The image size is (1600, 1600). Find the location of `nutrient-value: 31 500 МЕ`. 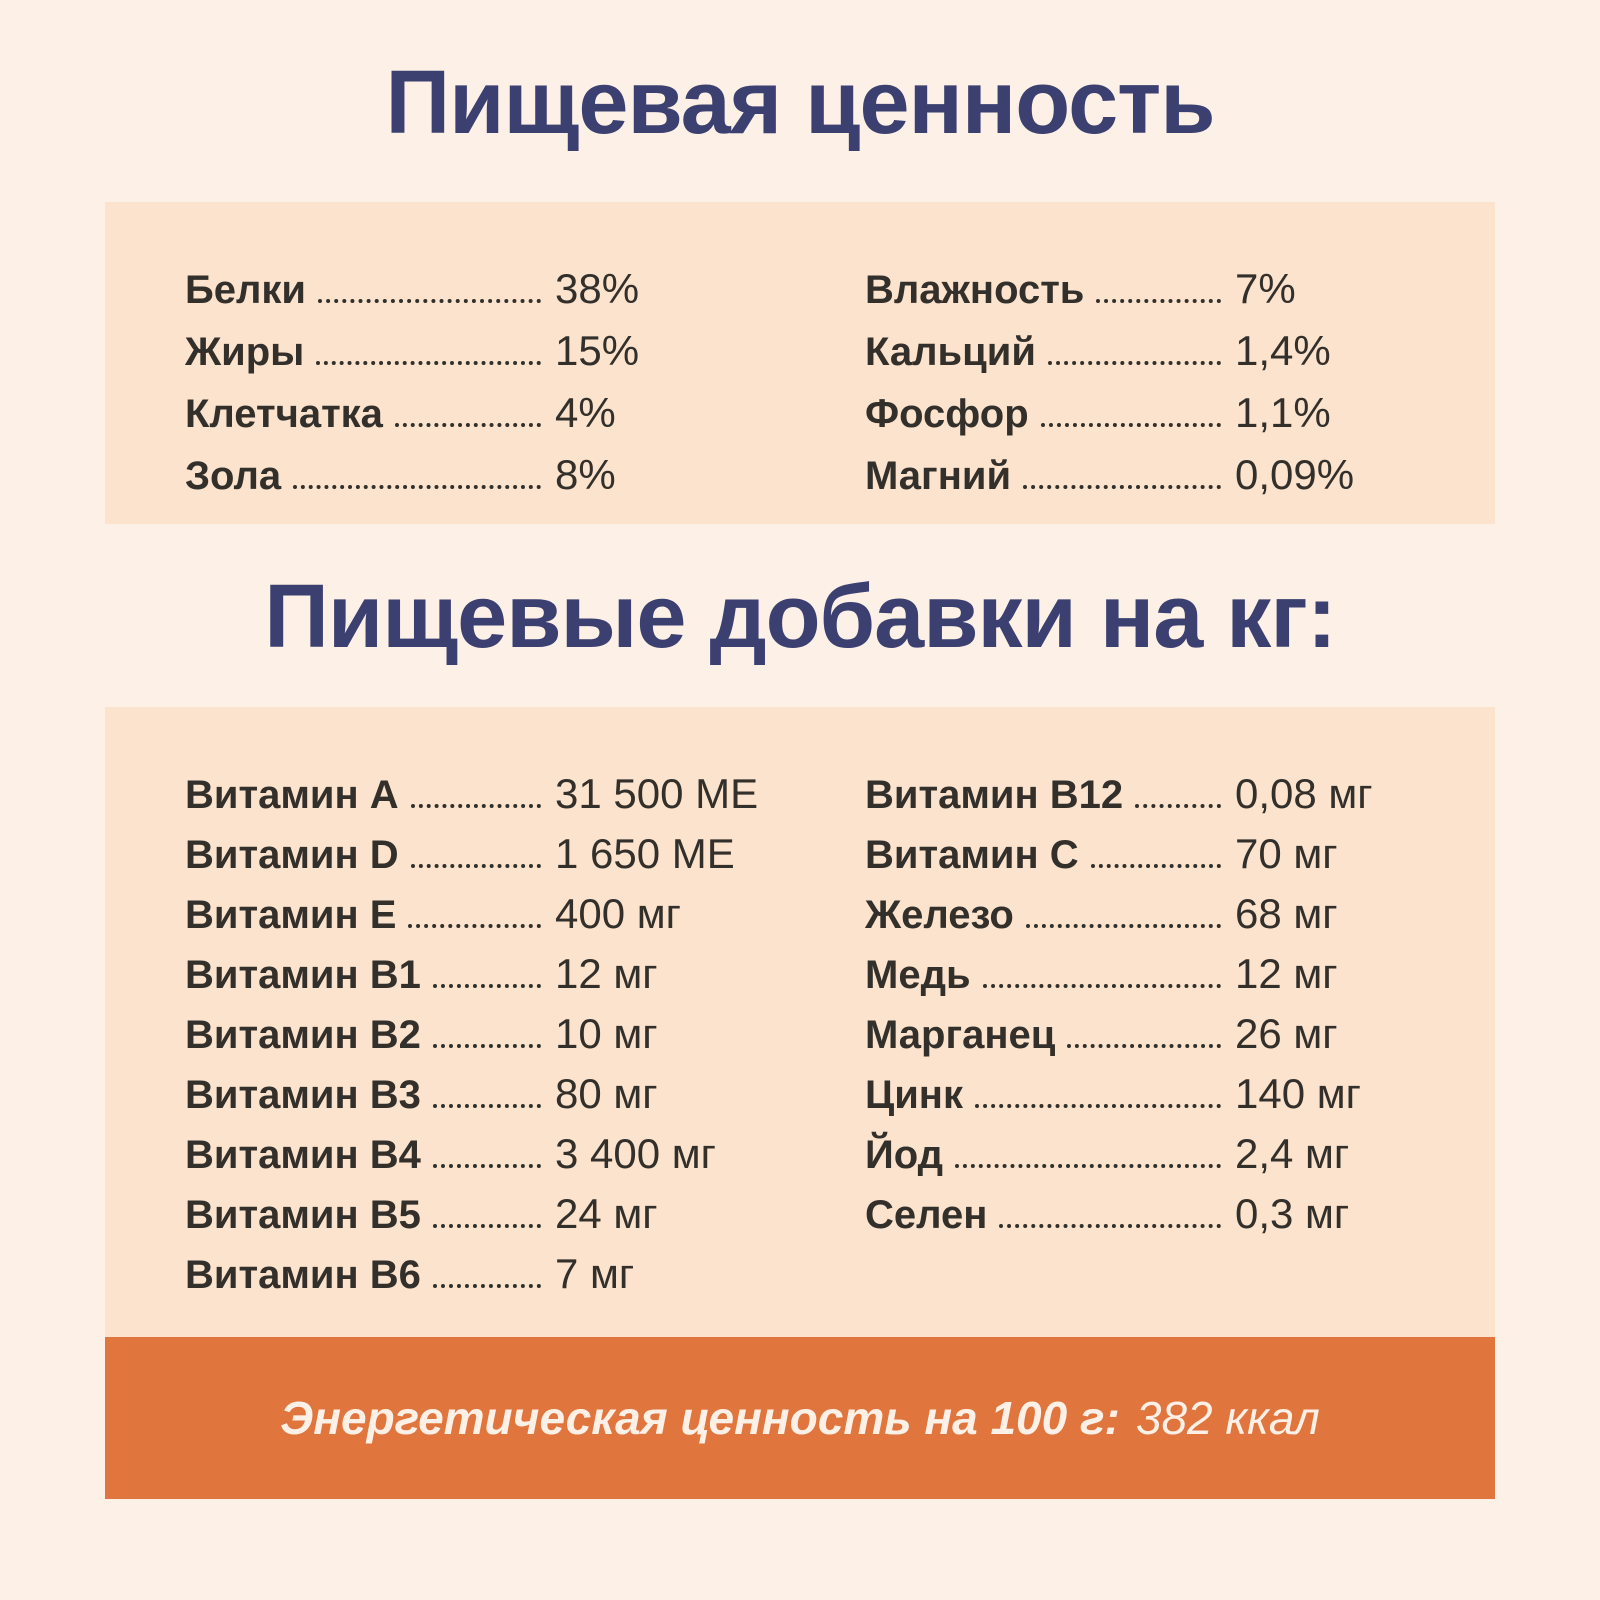

nutrient-value: 31 500 МЕ is located at coordinates (657, 793).